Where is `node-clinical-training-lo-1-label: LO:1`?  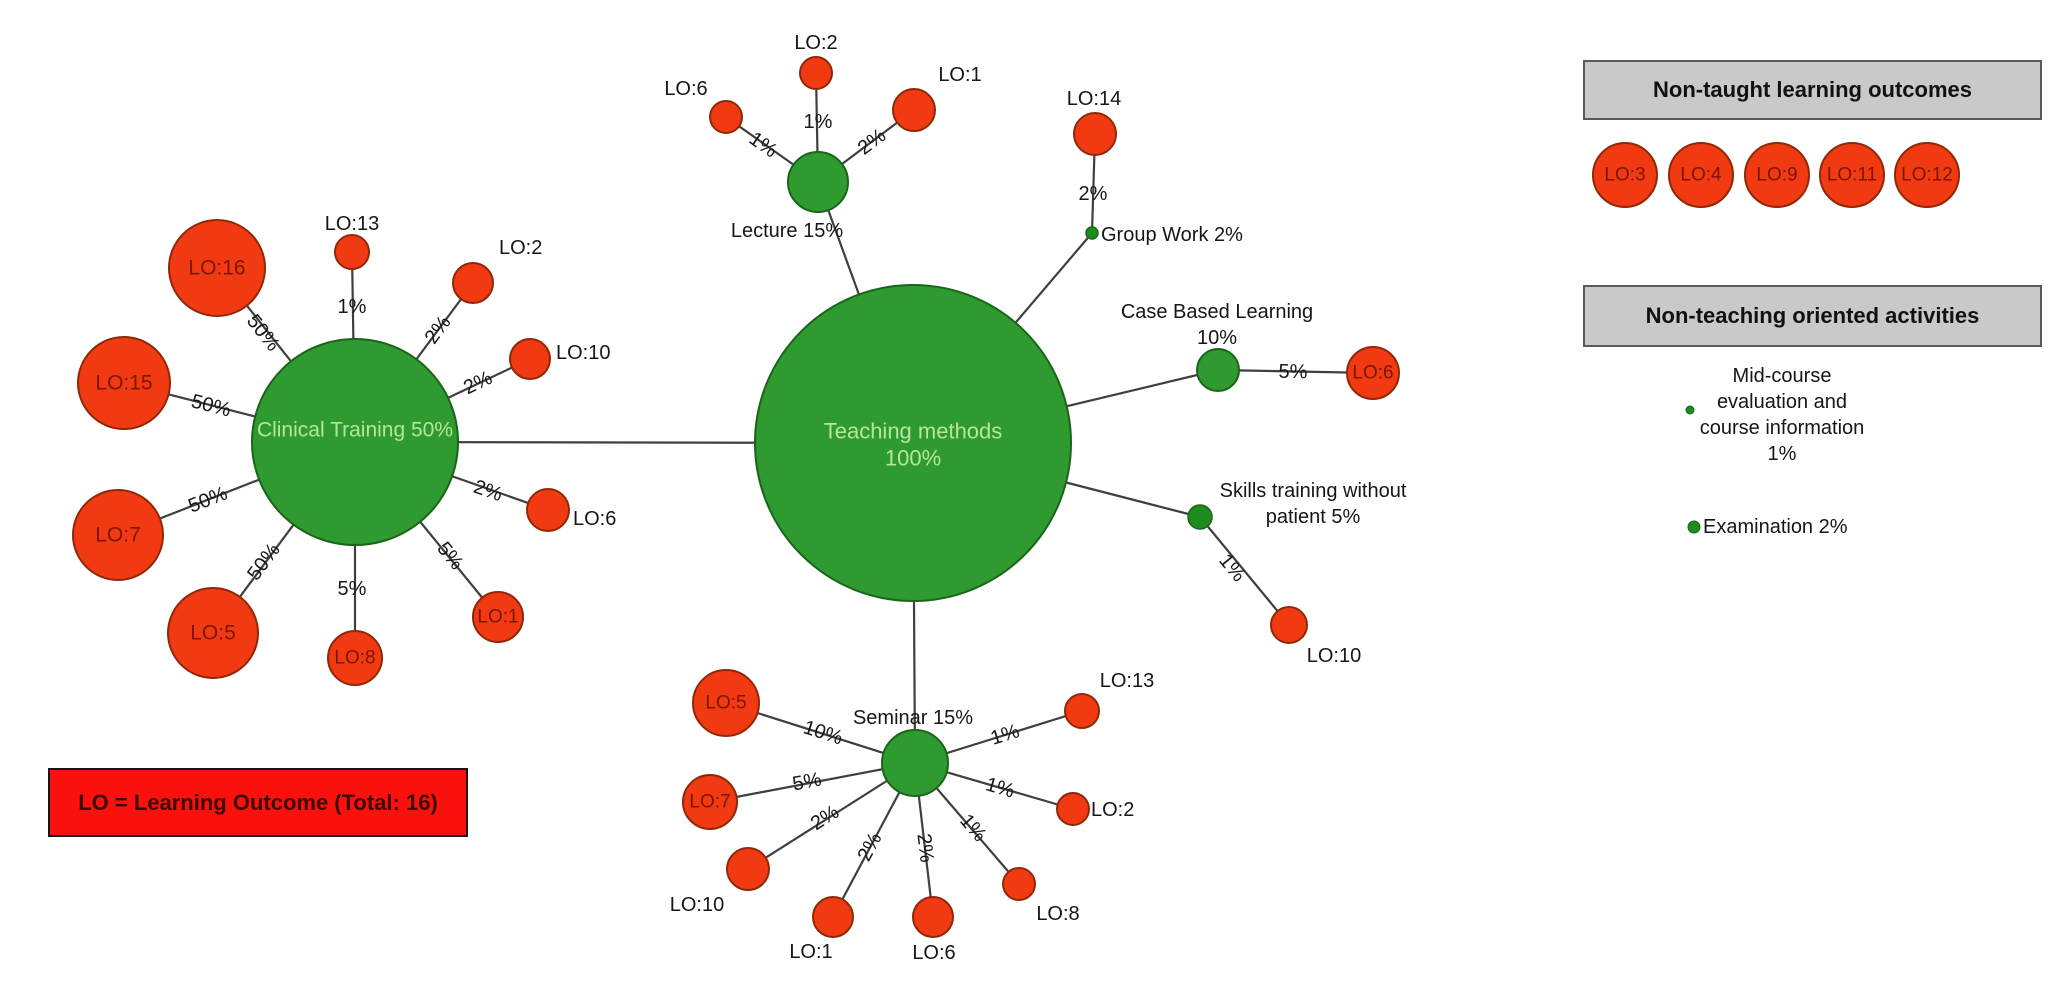 node-clinical-training-lo-1-label: LO:1 is located at coordinates (497, 617).